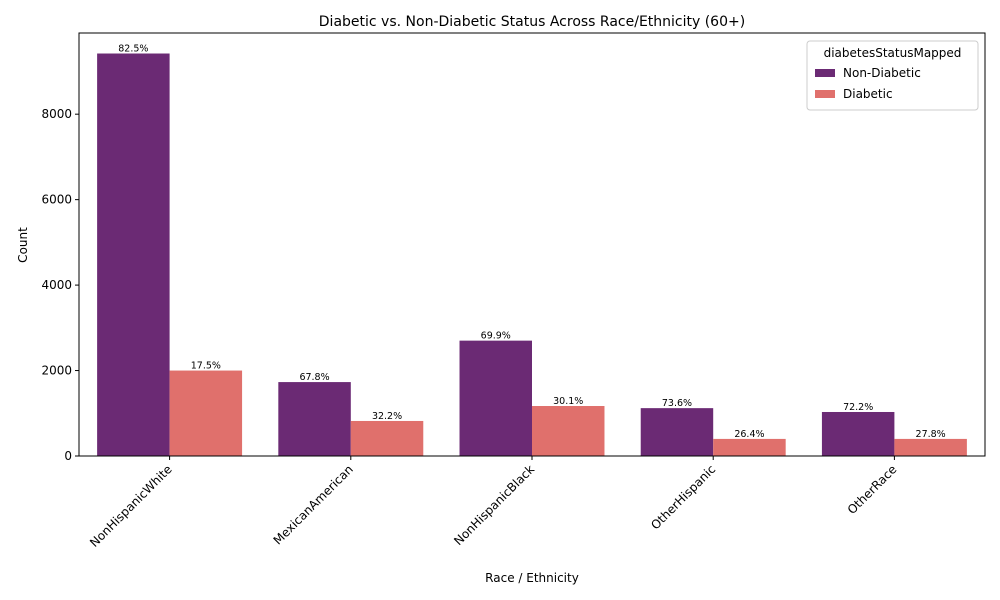 This screenshot has height=600, width=1000. What do you see at coordinates (858, 433) in the screenshot?
I see `bar-non-diabetic-otherrace` at bounding box center [858, 433].